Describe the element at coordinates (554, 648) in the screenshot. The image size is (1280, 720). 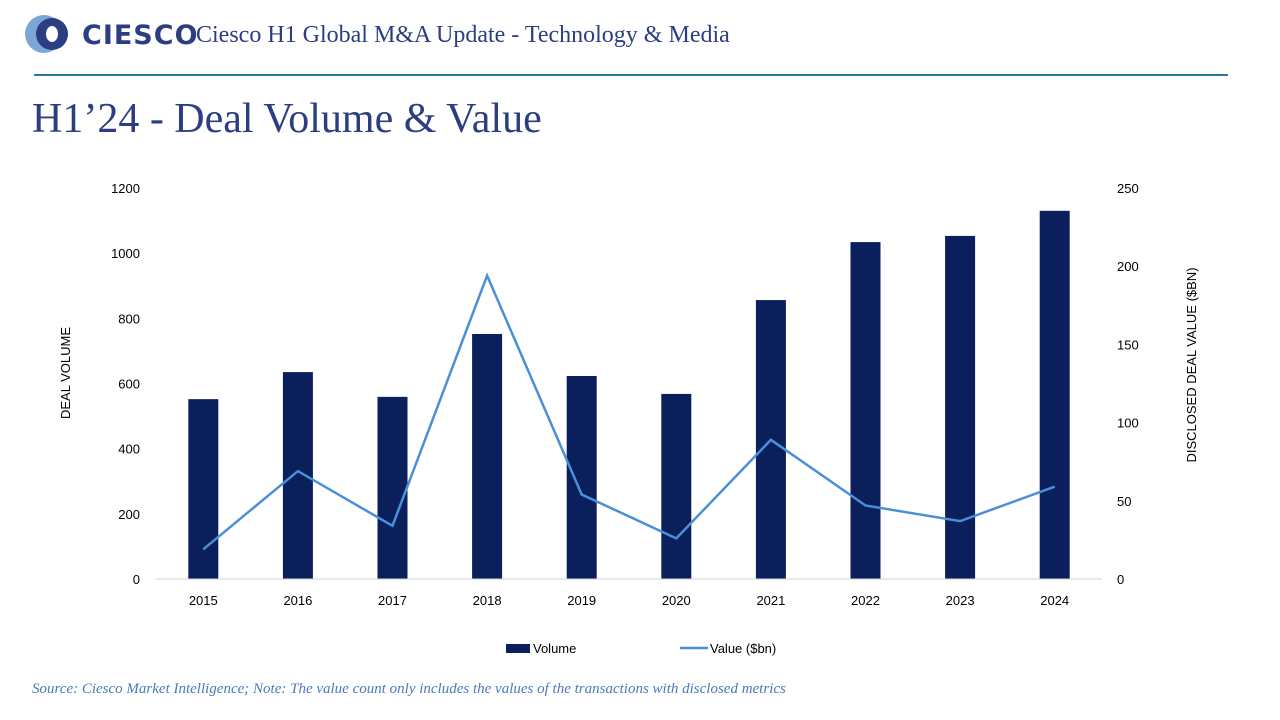
I see `legend-volume-label: Volume` at that location.